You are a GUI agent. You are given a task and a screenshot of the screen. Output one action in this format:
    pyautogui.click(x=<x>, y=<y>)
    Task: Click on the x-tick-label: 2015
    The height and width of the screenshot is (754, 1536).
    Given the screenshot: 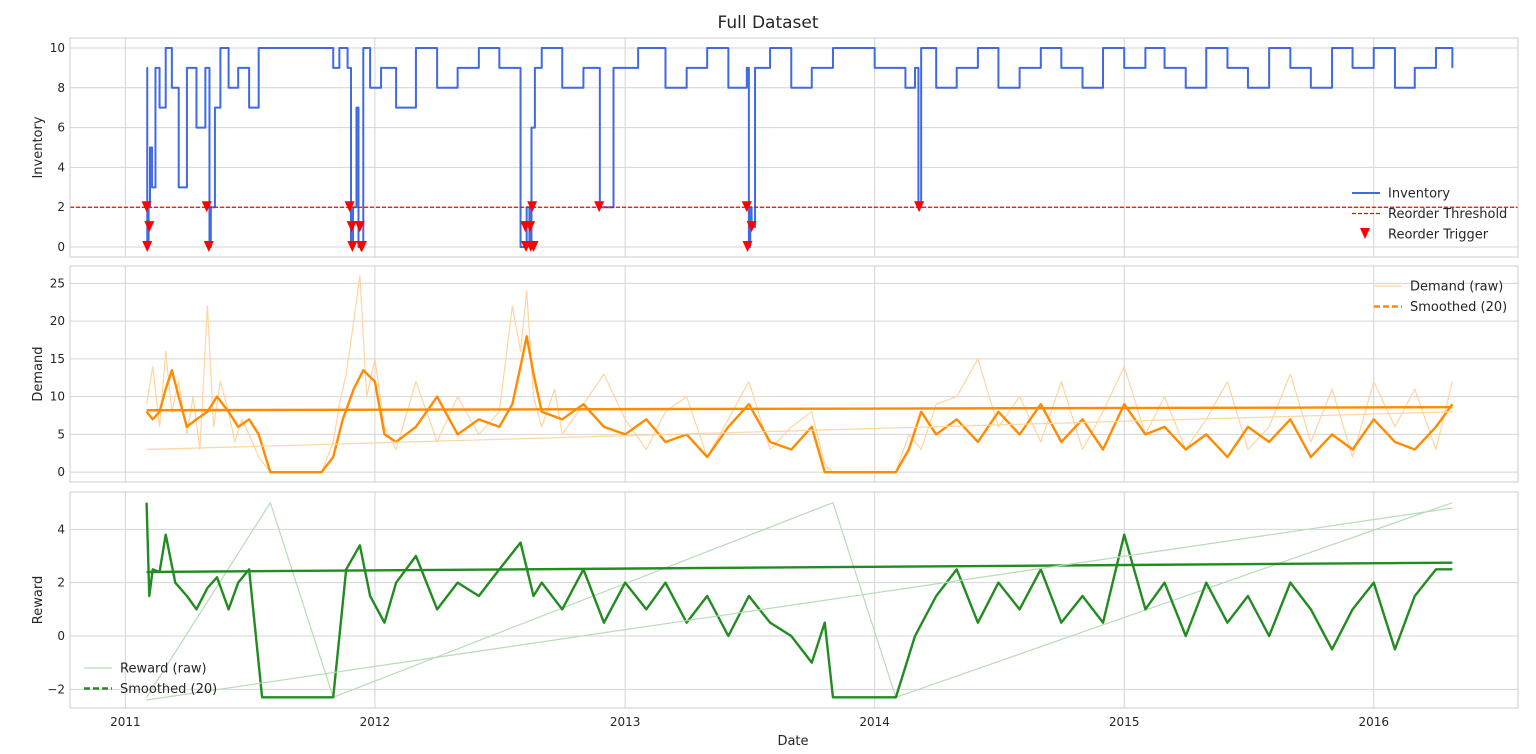 What is the action you would take?
    pyautogui.click(x=1124, y=722)
    